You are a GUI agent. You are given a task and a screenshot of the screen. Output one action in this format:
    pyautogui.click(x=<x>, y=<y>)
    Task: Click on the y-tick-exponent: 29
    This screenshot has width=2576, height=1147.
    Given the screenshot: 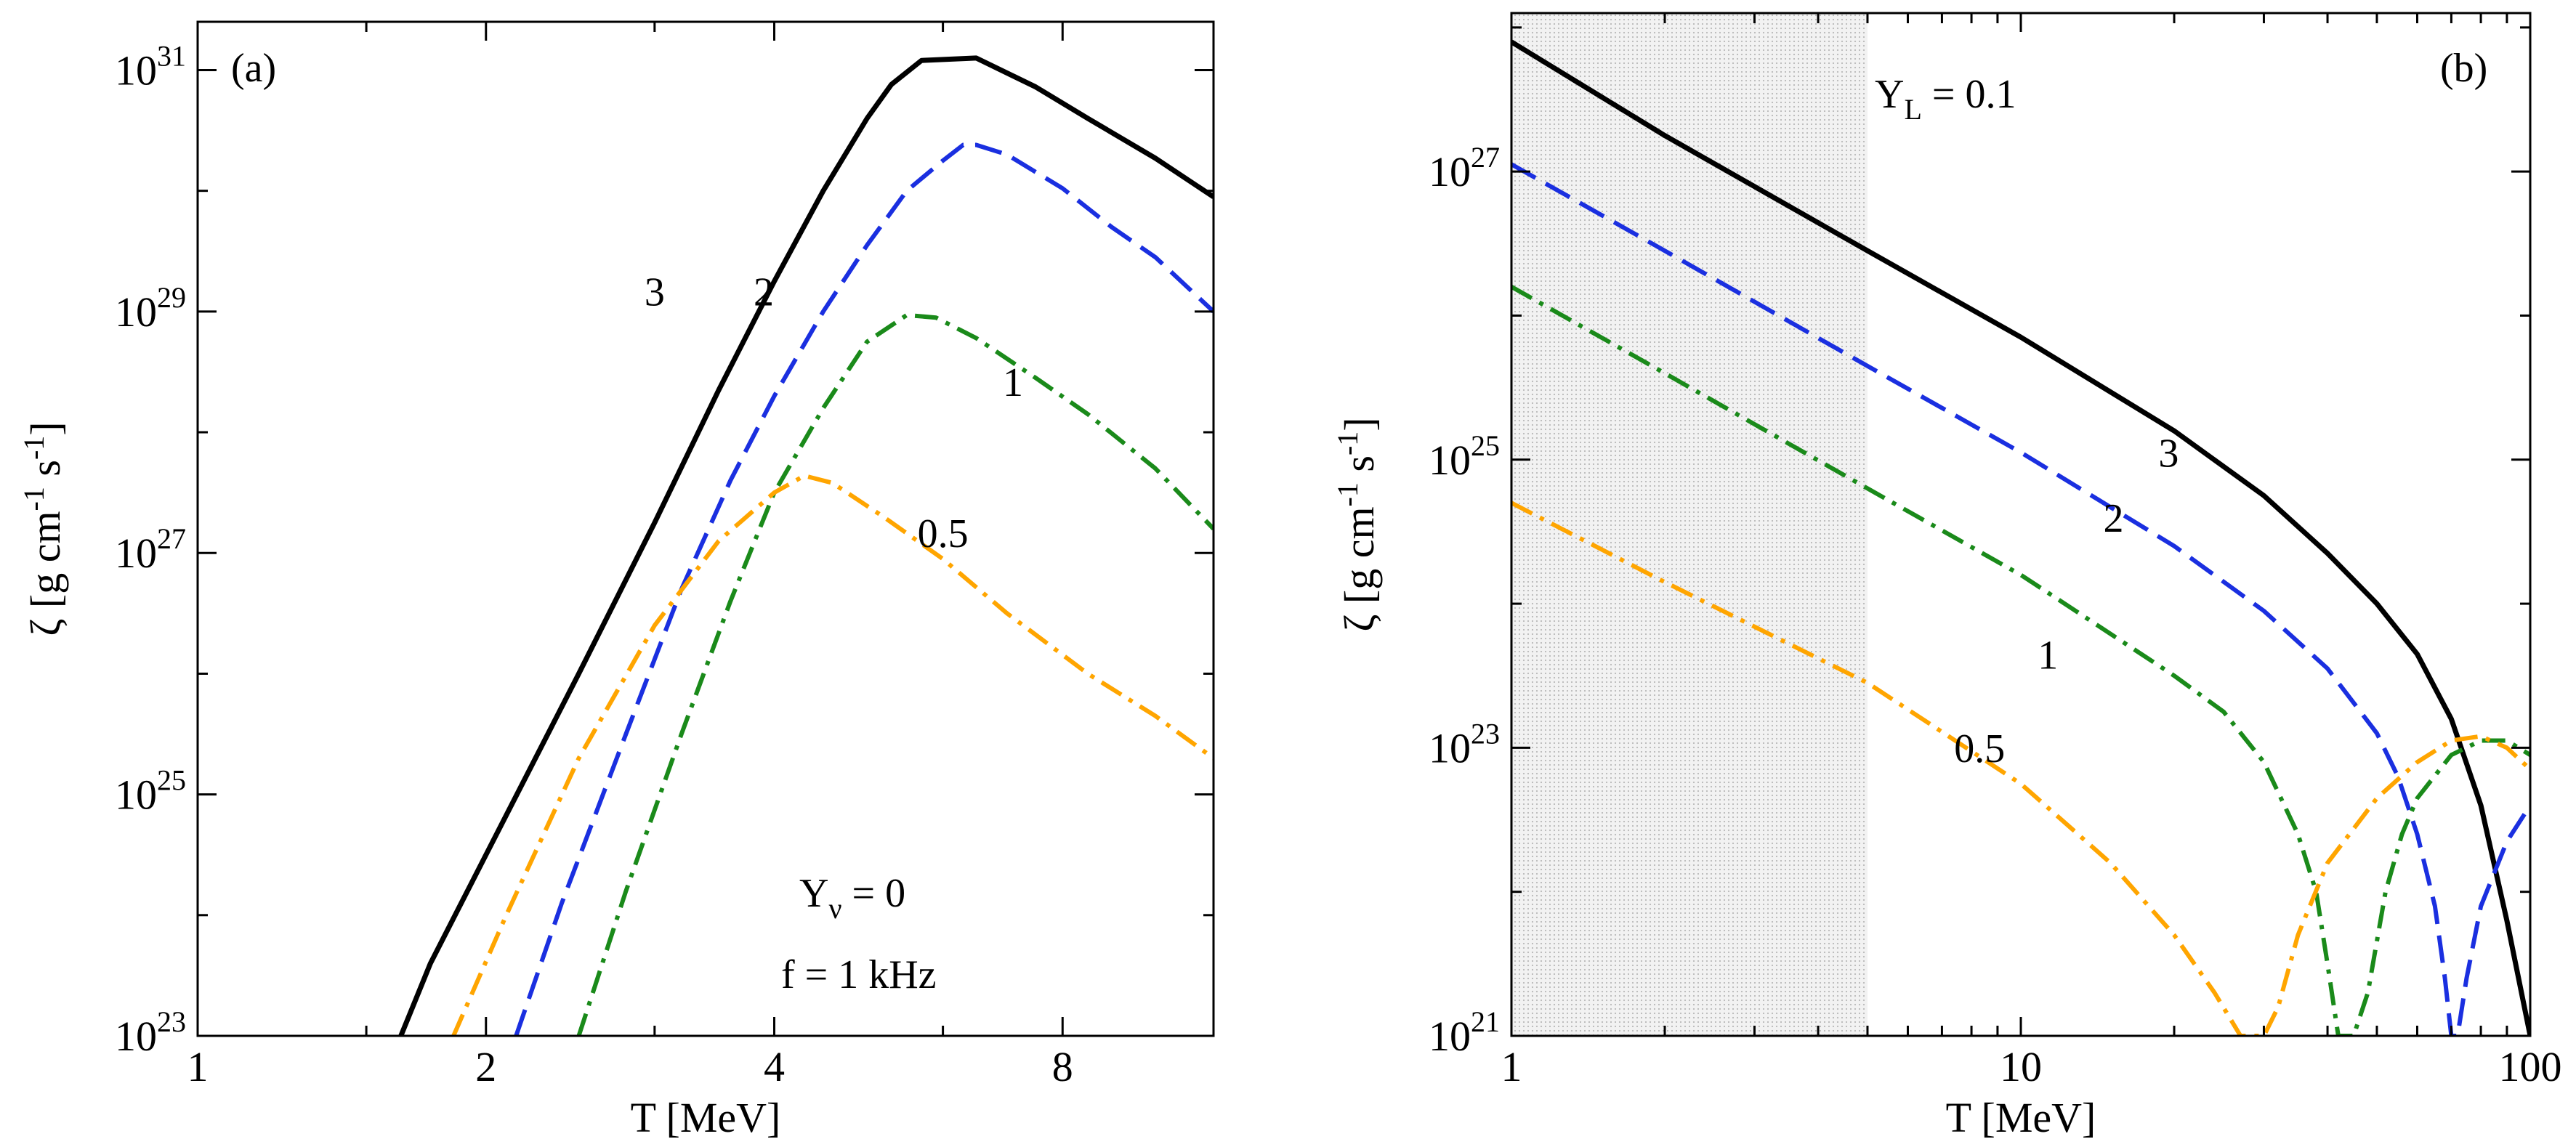 What is the action you would take?
    pyautogui.click(x=172, y=297)
    